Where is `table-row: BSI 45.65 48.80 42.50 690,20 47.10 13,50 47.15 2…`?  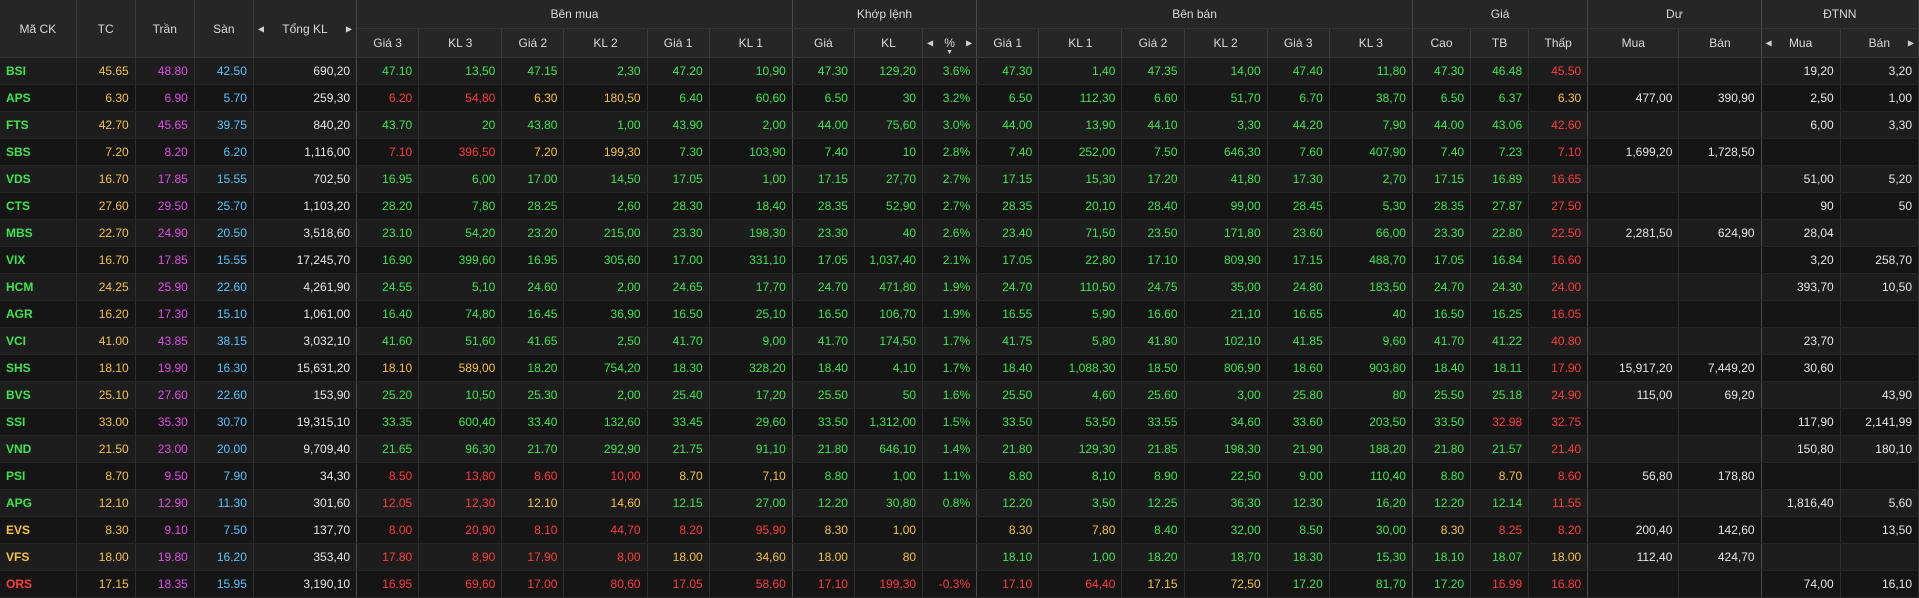 table-row: BSI 45.65 48.80 42.50 690,20 47.10 13,50 47.15 2… is located at coordinates (959, 71).